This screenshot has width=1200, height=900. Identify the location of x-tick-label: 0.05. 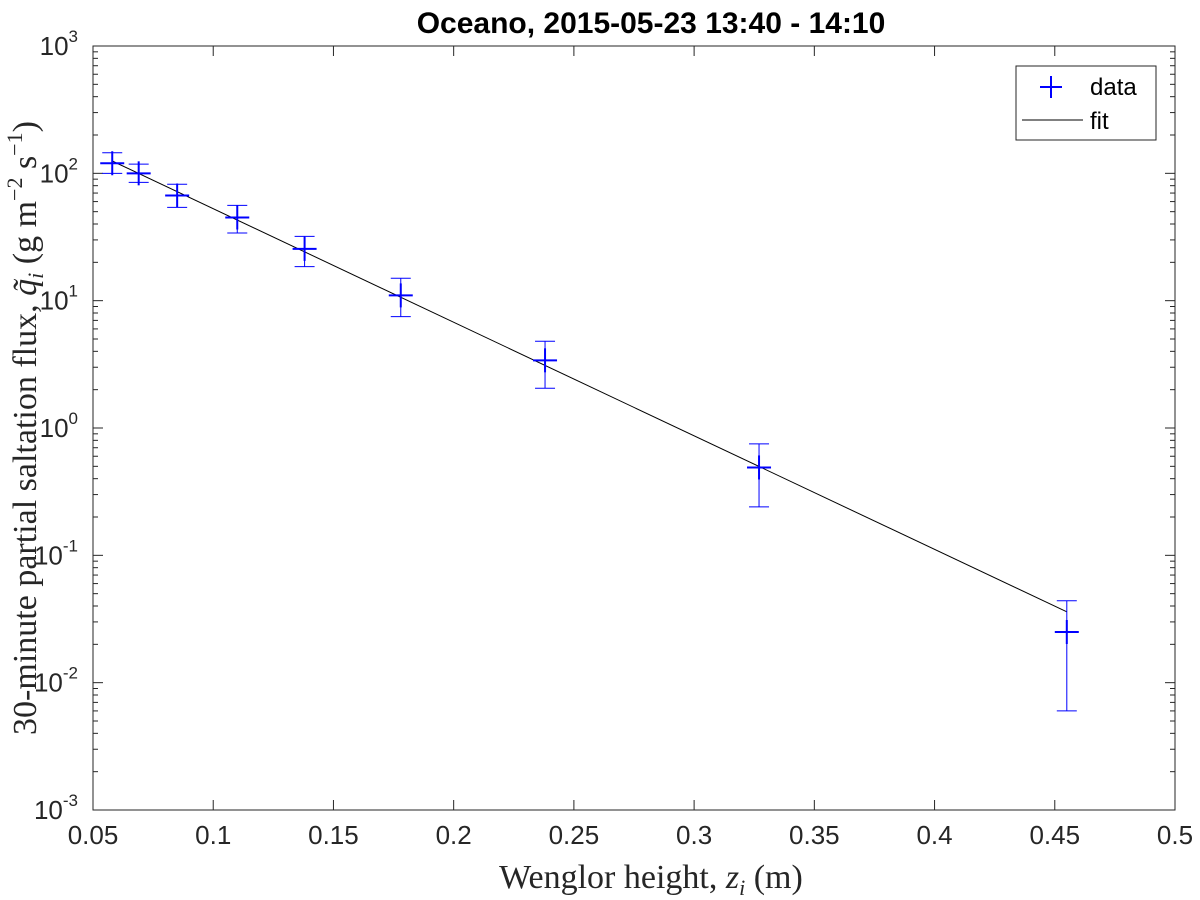
(93, 835).